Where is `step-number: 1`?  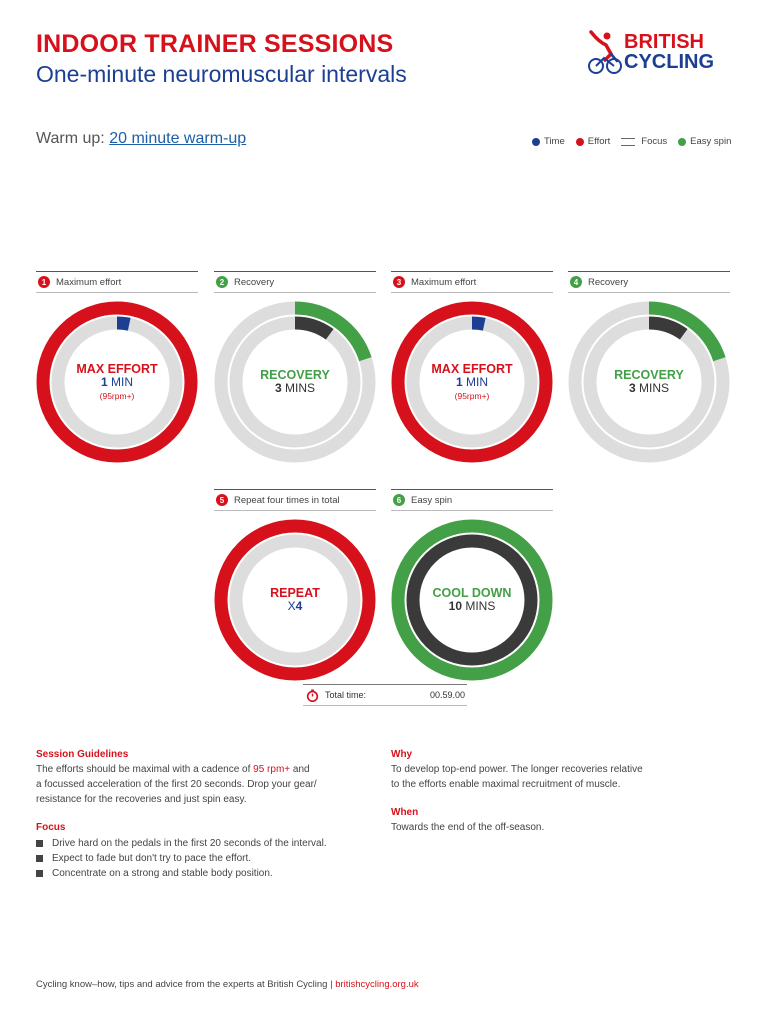 step-number: 1 is located at coordinates (44, 282).